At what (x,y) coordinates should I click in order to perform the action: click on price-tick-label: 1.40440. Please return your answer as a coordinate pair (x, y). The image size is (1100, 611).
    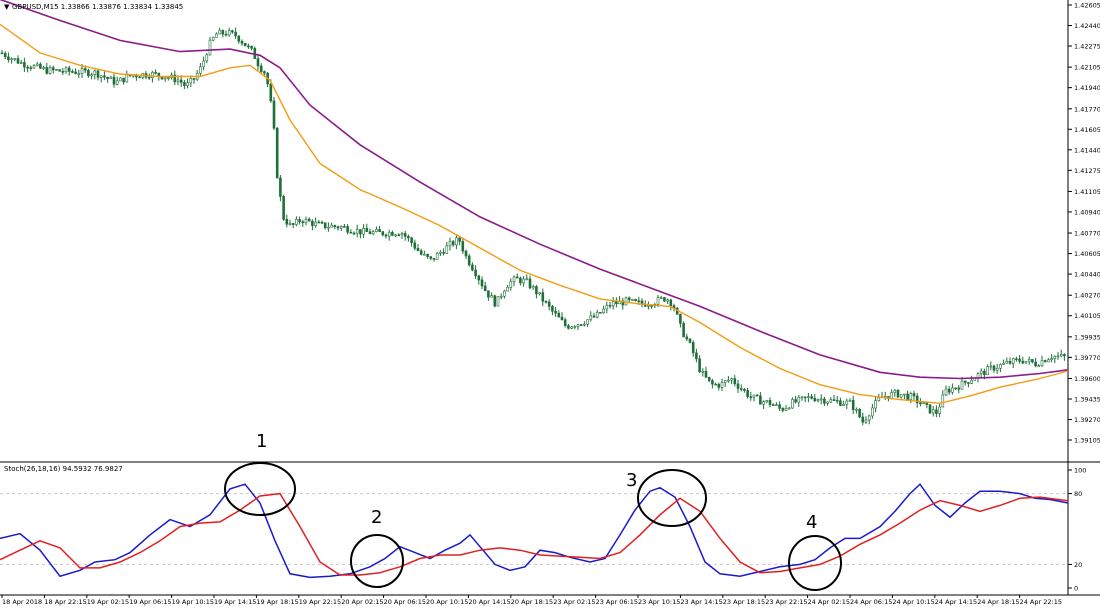
    Looking at the image, I should click on (1087, 275).